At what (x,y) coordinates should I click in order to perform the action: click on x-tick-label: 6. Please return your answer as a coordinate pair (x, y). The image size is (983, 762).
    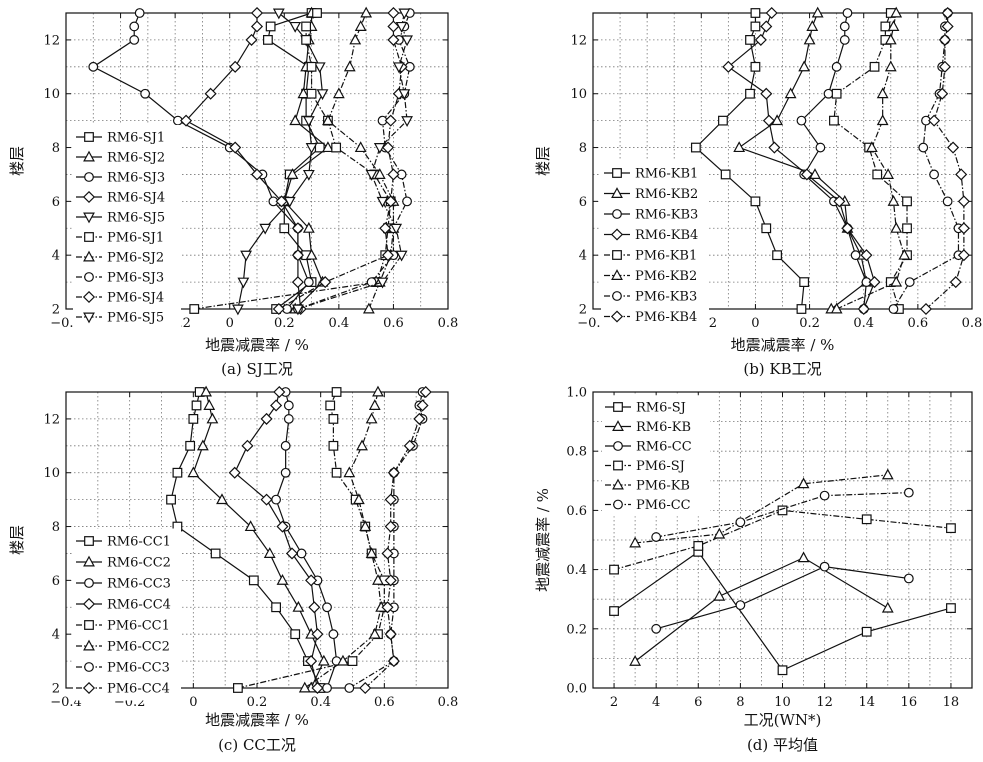
    Looking at the image, I should click on (698, 702).